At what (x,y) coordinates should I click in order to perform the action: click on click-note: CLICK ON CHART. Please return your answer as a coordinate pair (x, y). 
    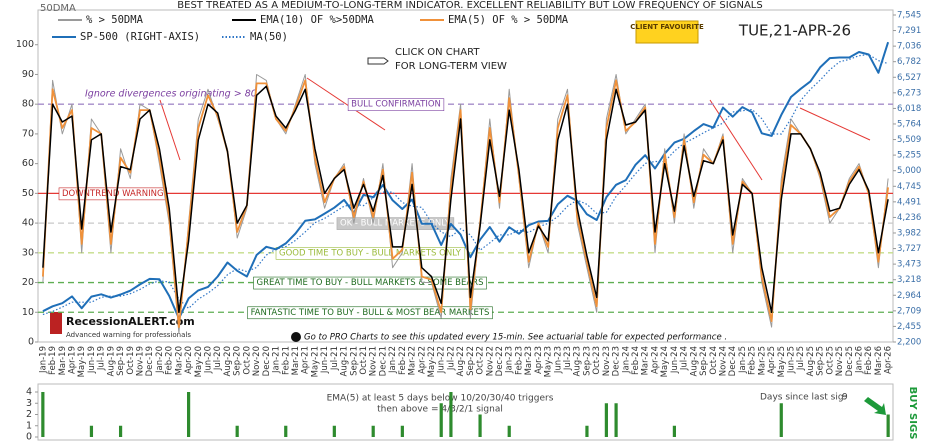
    Looking at the image, I should click on (437, 52).